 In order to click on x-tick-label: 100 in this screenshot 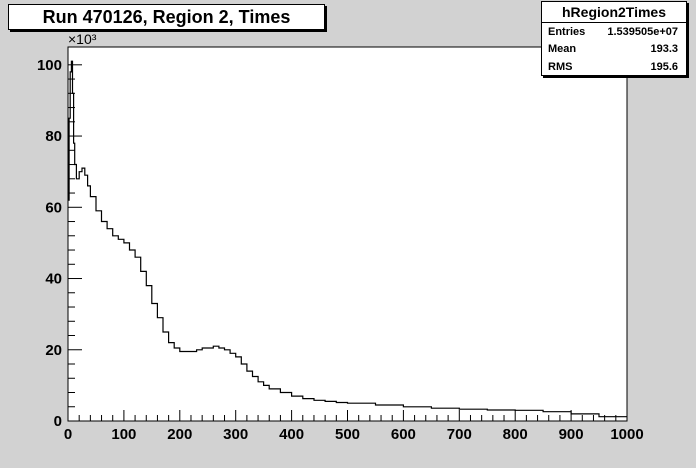, I will do `click(123, 434)`.